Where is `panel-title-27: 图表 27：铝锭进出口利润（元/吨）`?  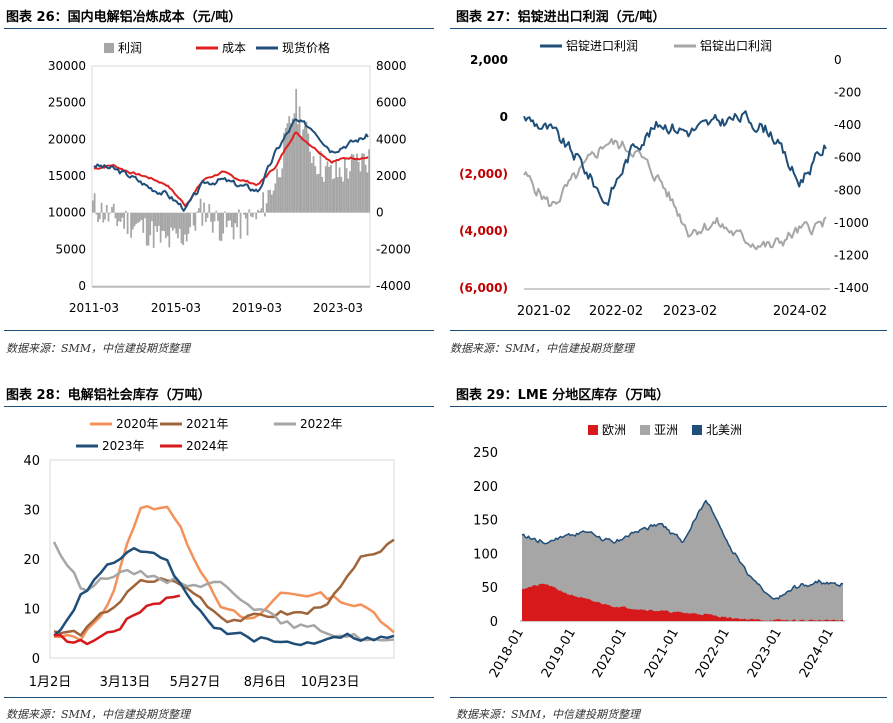
panel-title-27: 图表 27：铝锭进出口利润（元/吨） is located at coordinates (561, 17).